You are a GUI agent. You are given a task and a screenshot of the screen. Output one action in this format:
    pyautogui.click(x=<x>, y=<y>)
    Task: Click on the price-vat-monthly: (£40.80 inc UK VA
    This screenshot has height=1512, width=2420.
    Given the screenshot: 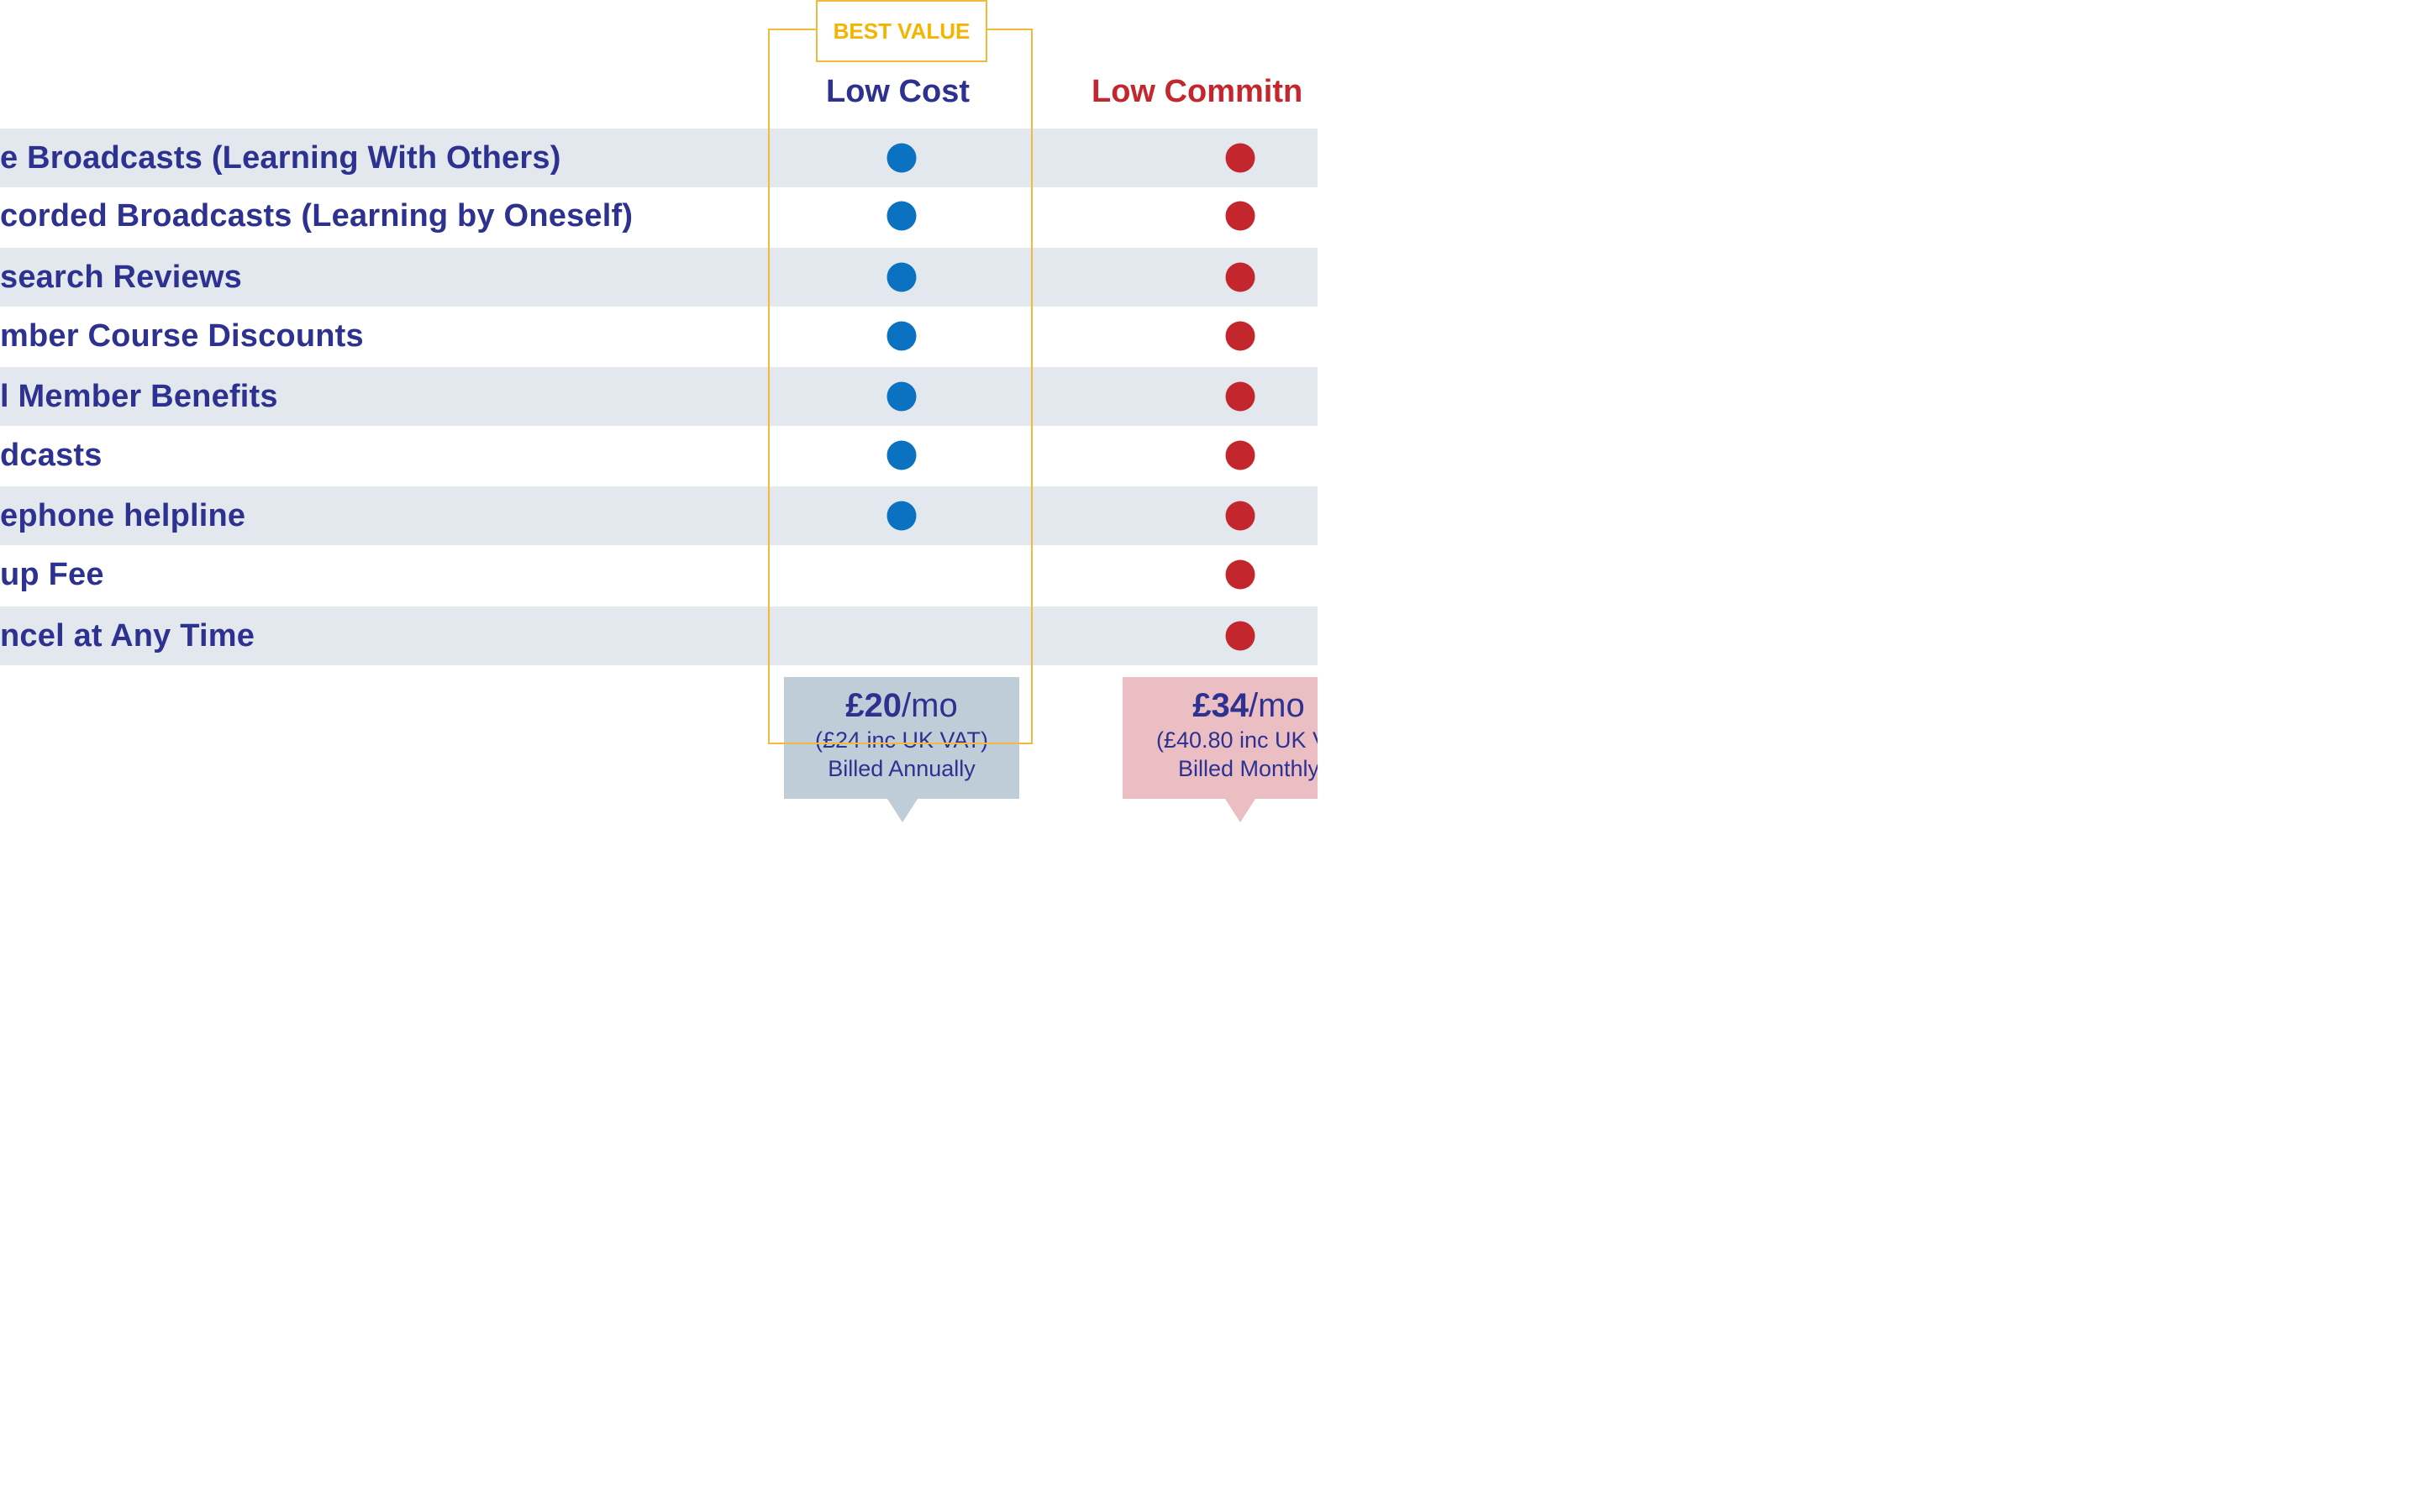 What is the action you would take?
    pyautogui.click(x=1236, y=740)
    